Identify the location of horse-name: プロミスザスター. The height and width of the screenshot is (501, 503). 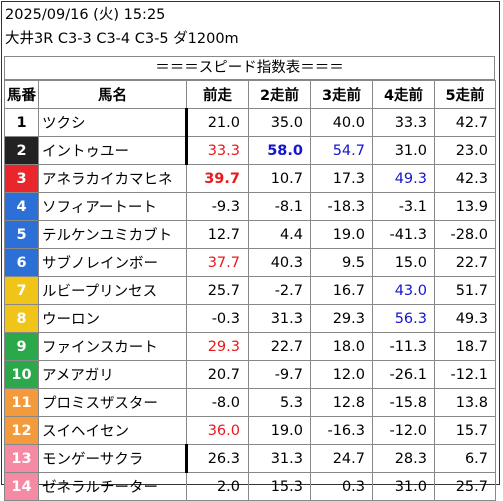
(112, 402).